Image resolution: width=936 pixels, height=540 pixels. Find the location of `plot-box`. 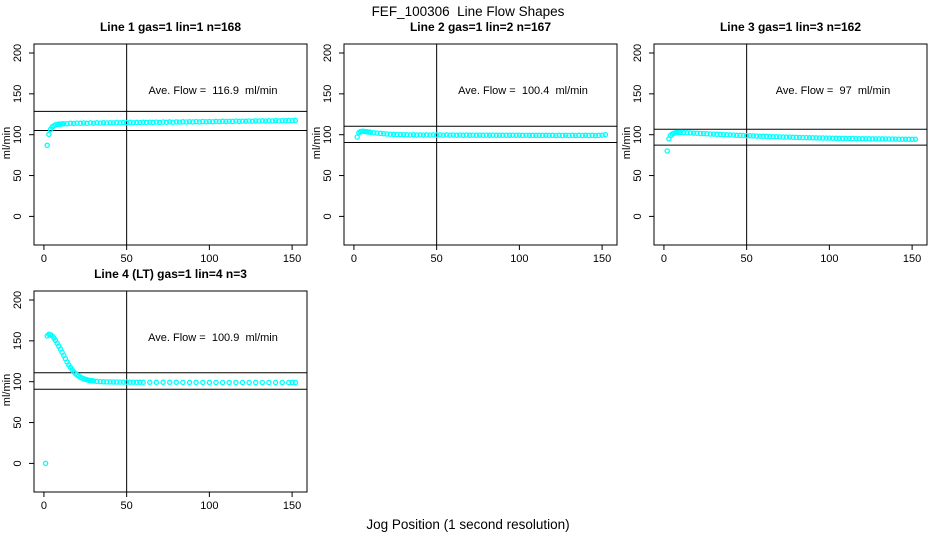

plot-box is located at coordinates (170, 391).